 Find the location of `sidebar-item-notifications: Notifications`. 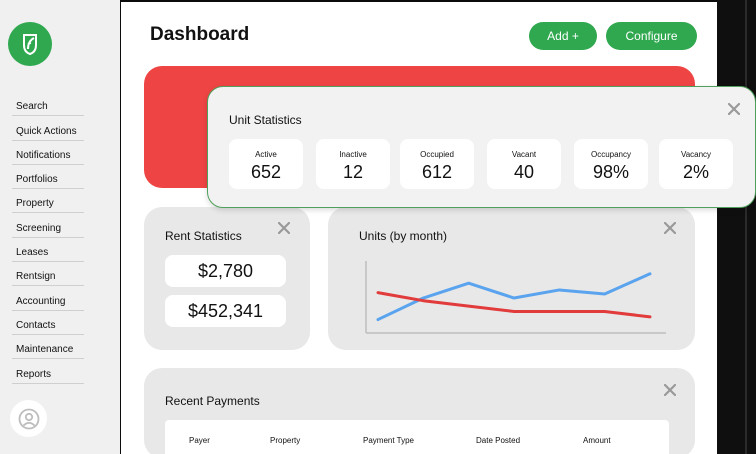

sidebar-item-notifications: Notifications is located at coordinates (48, 153).